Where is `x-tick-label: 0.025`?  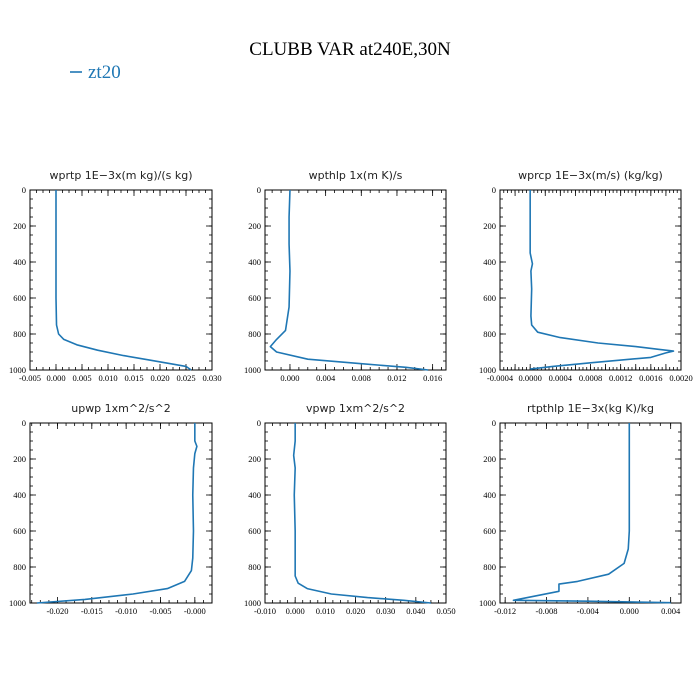 x-tick-label: 0.025 is located at coordinates (185, 378).